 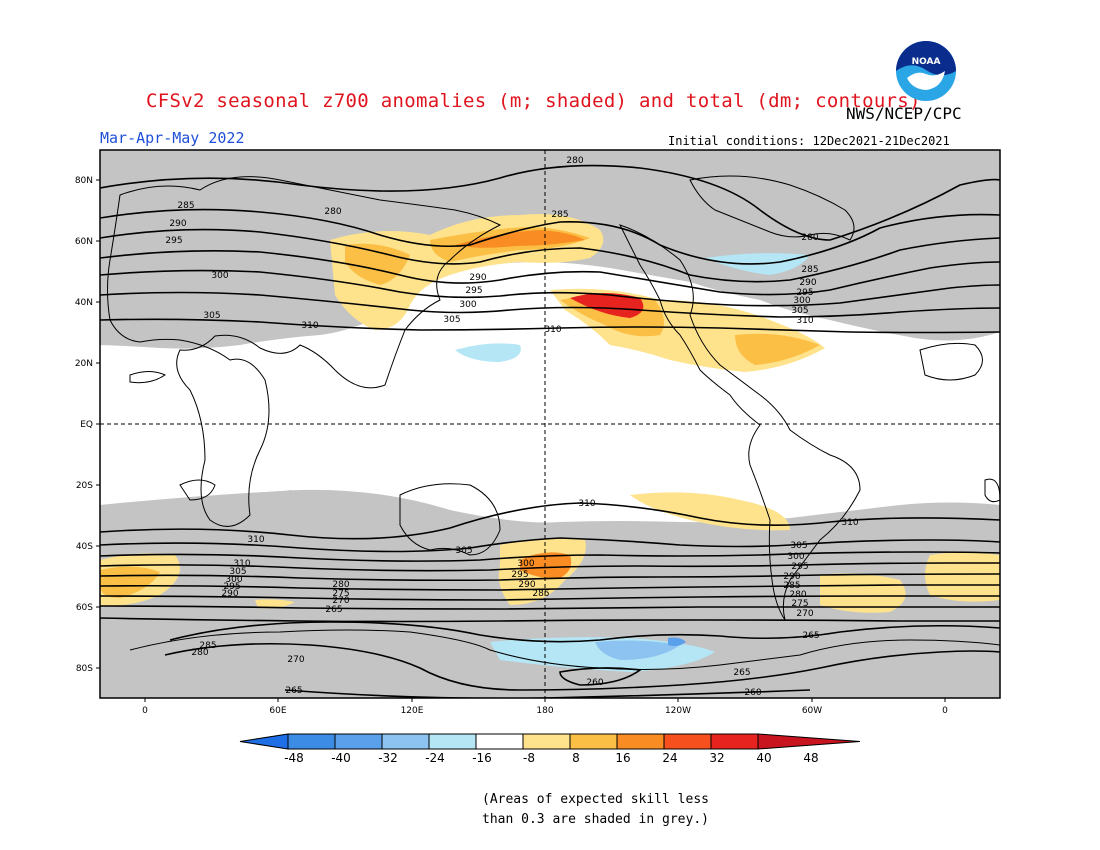 What do you see at coordinates (84, 303) in the screenshot?
I see `lat-label: 40N` at bounding box center [84, 303].